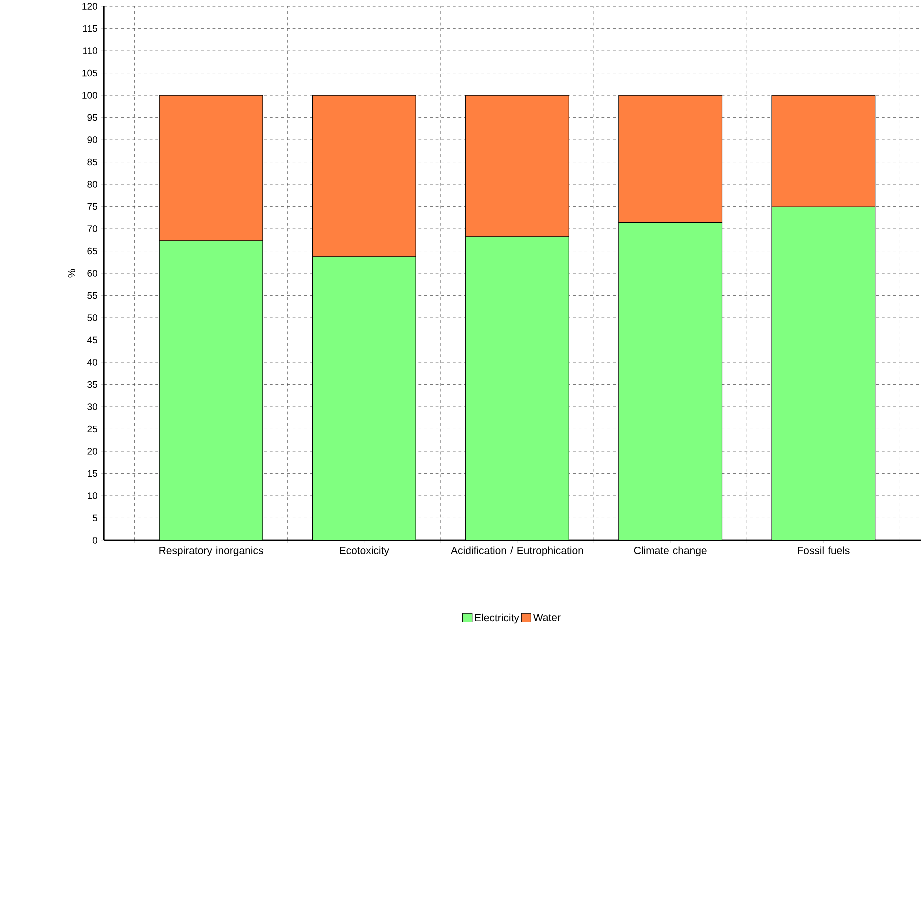 The height and width of the screenshot is (905, 922). Describe the element at coordinates (95, 518) in the screenshot. I see `y-tick-label: 5` at that location.